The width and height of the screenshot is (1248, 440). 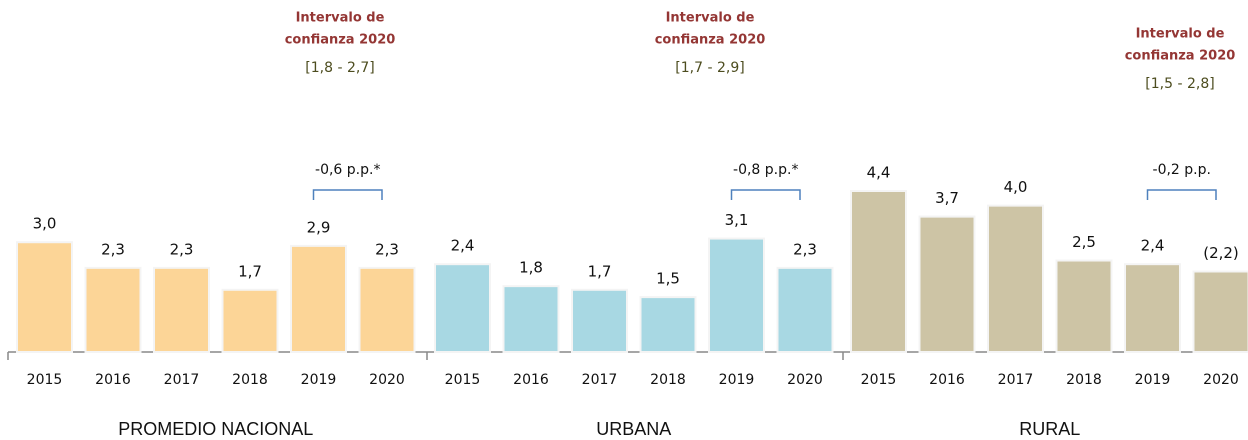 What do you see at coordinates (737, 220) in the screenshot?
I see `value-label: 3,1` at bounding box center [737, 220].